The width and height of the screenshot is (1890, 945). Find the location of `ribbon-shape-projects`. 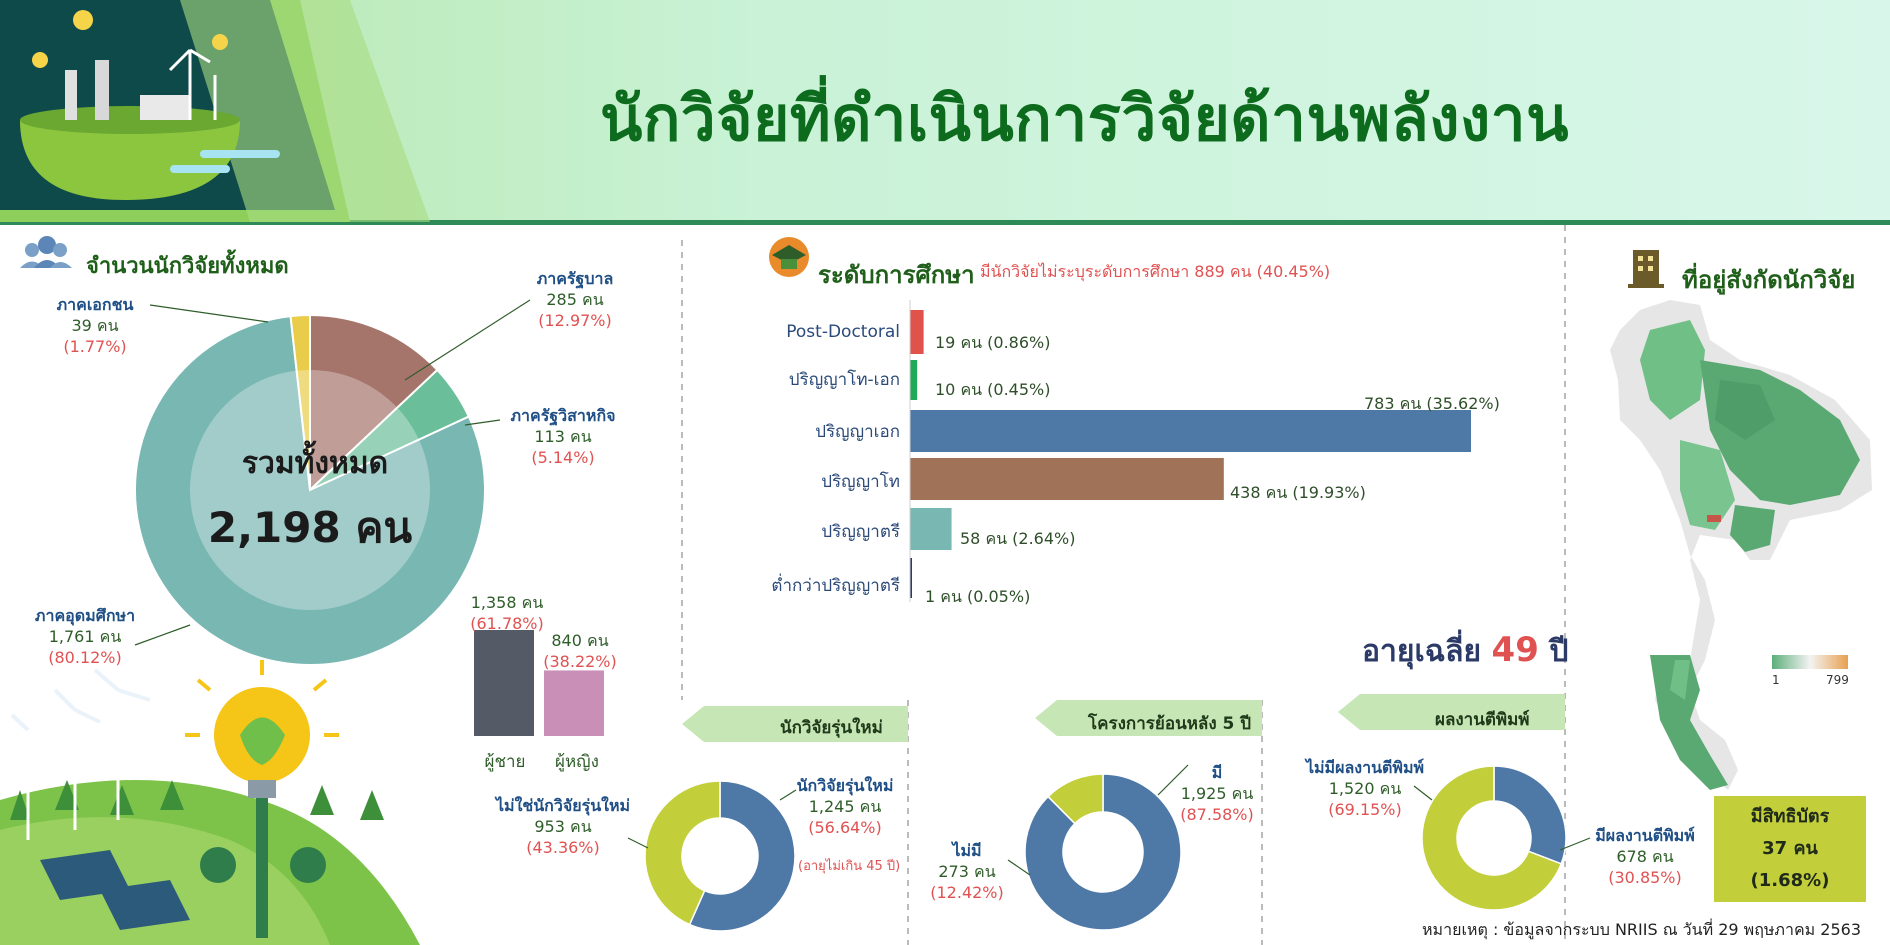

ribbon-shape-projects is located at coordinates (1148, 718).